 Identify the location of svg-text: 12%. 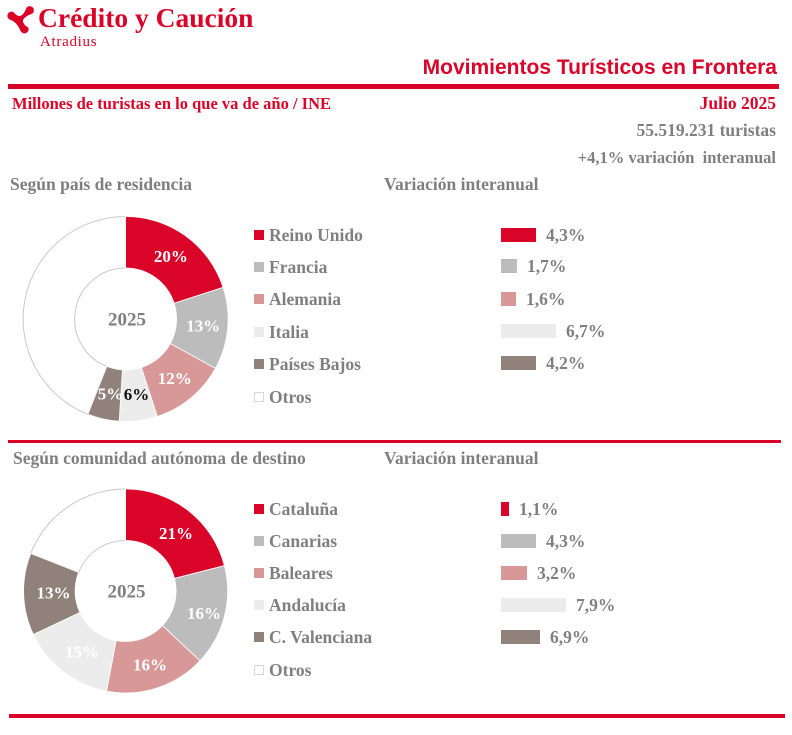
(175, 378).